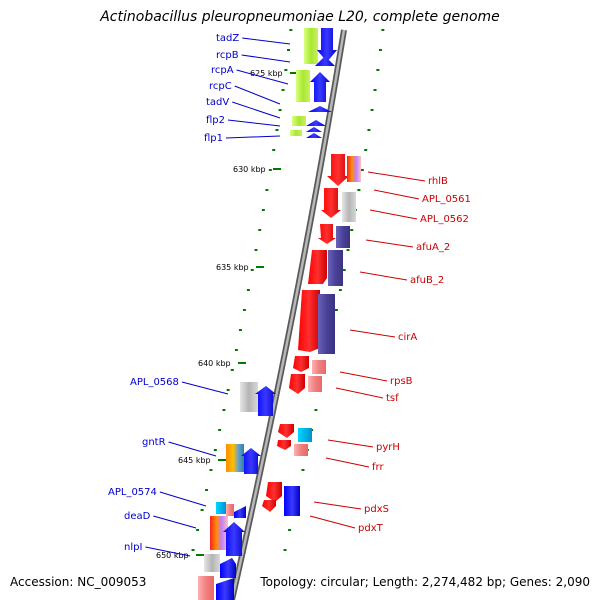  What do you see at coordinates (326, 324) in the screenshot?
I see `gene-block-cirA` at bounding box center [326, 324].